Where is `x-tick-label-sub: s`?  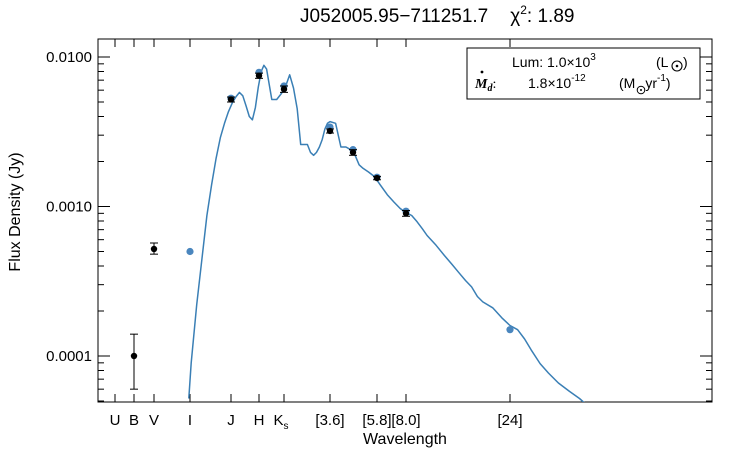 x-tick-label-sub: s is located at coordinates (286, 426).